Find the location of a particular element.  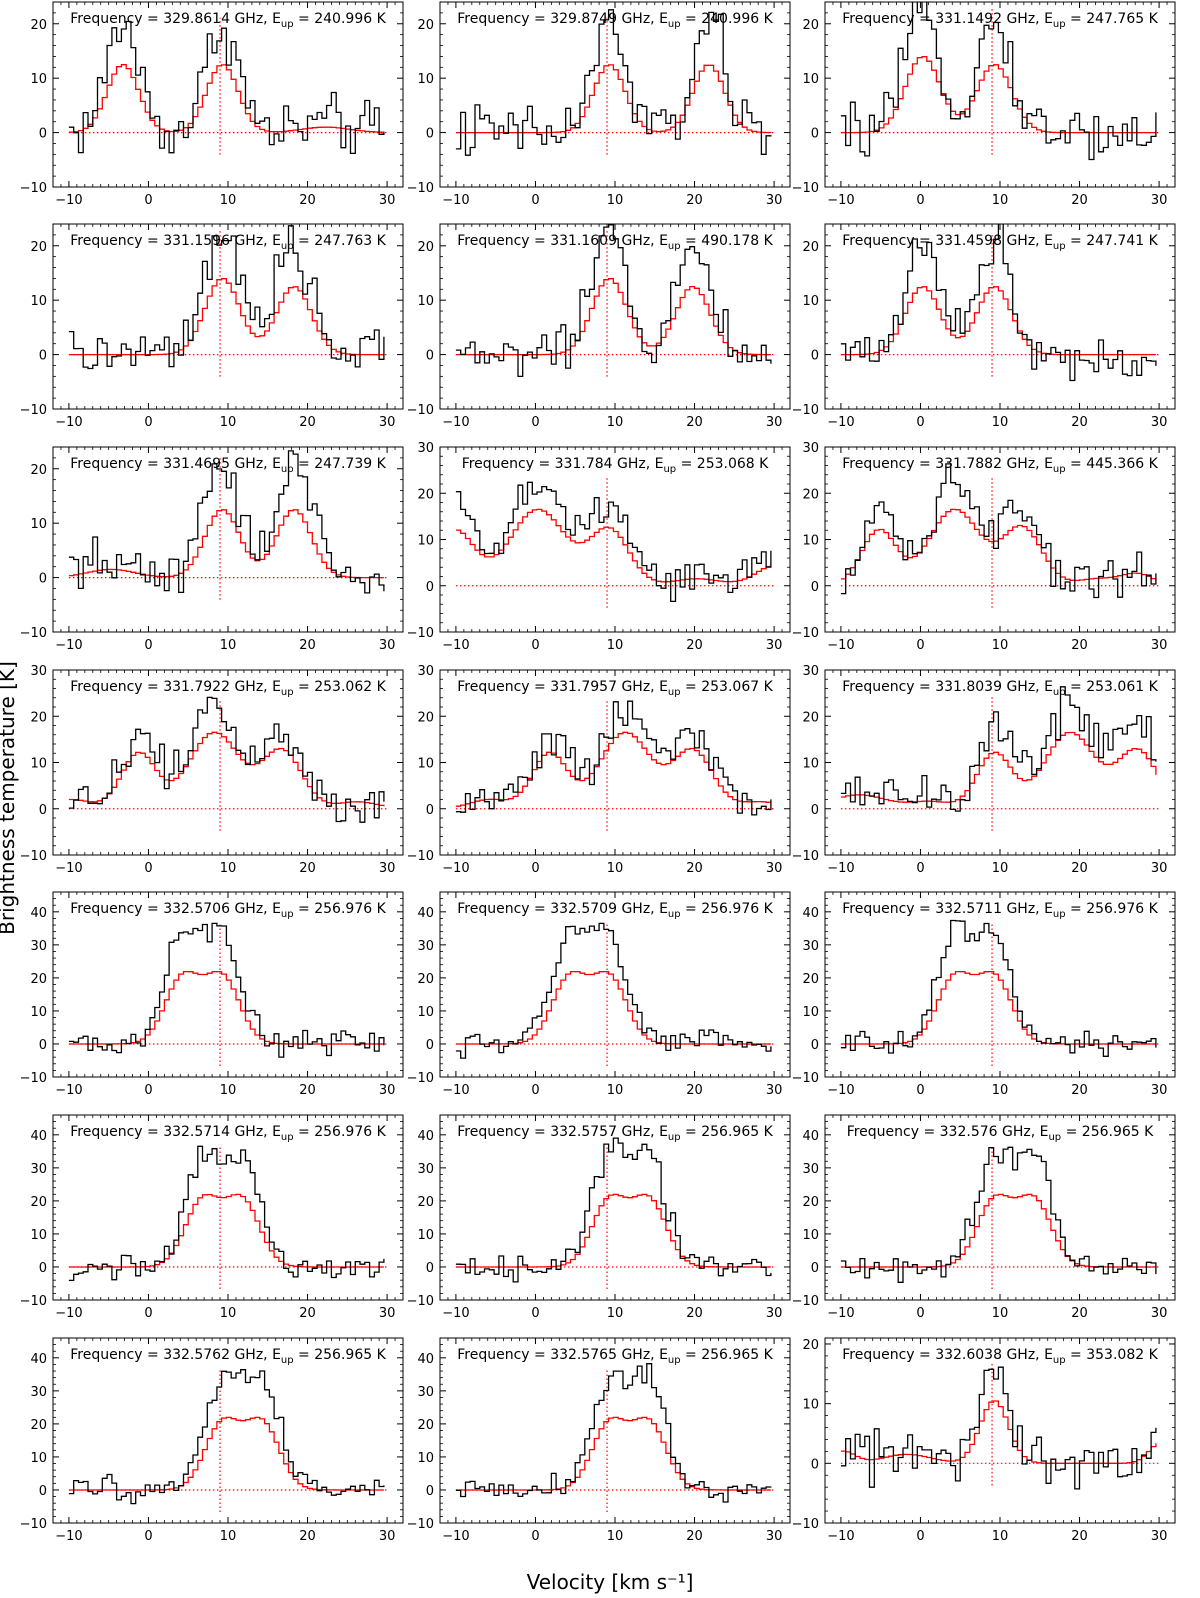

title-energy: = 240.996 K is located at coordinates (727, 19).